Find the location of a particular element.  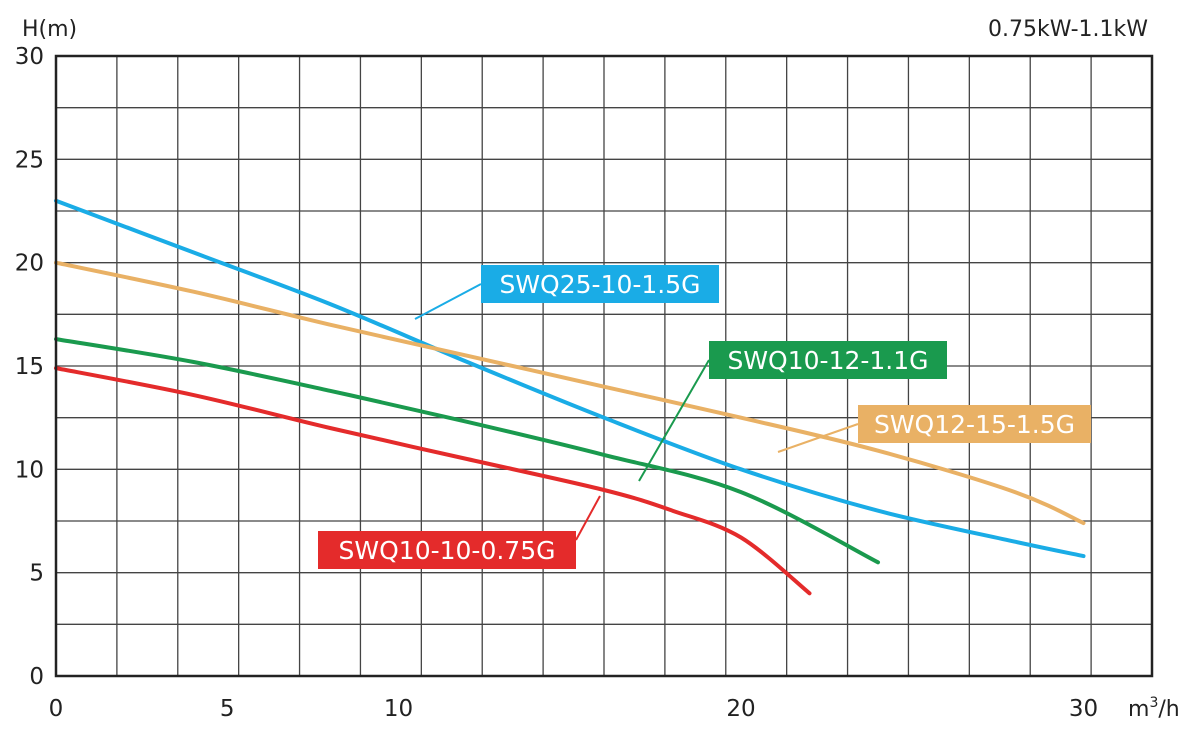

series-label-0: SWQ25-10-1.5G is located at coordinates (599, 284).